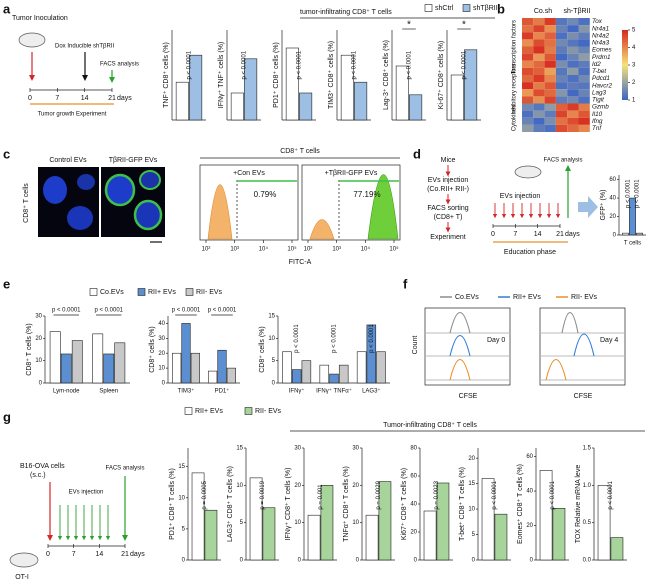 The image size is (650, 584). Describe the element at coordinates (38, 475) in the screenshot. I see `schematic-label: (s.c.)` at that location.